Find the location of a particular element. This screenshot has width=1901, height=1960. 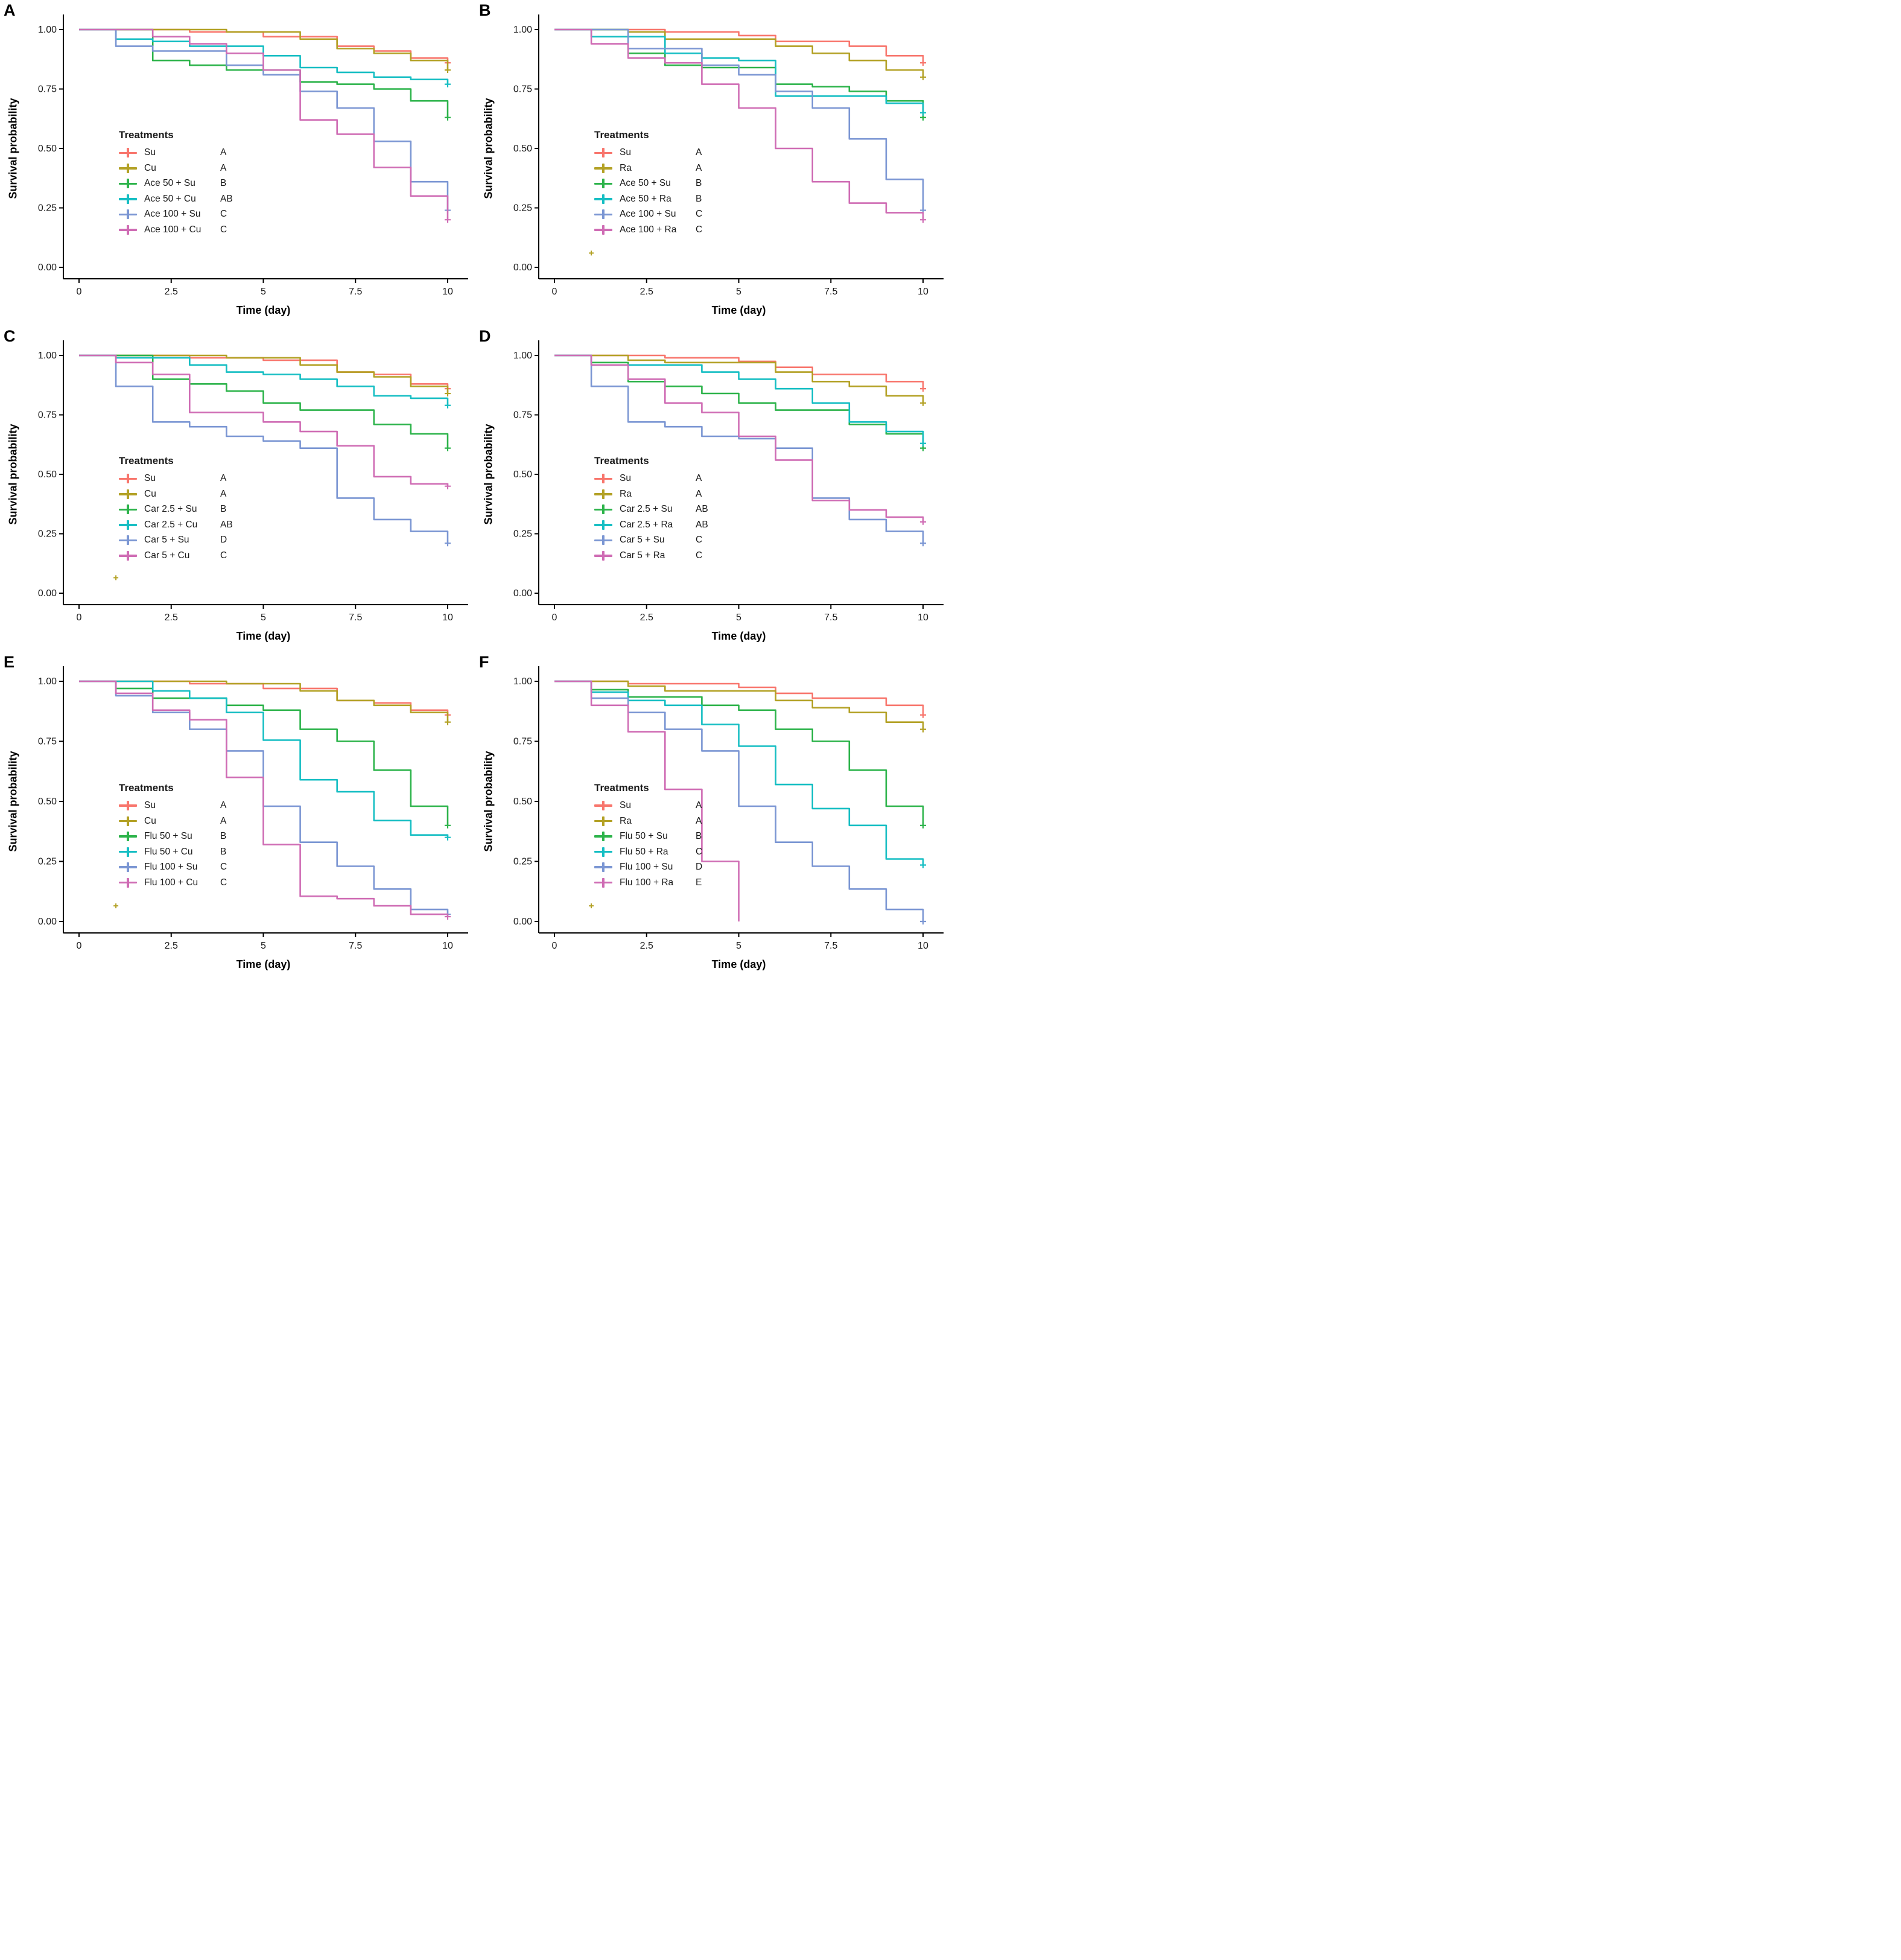

survival-curve-flu-100-su is located at coordinates (739, 800).